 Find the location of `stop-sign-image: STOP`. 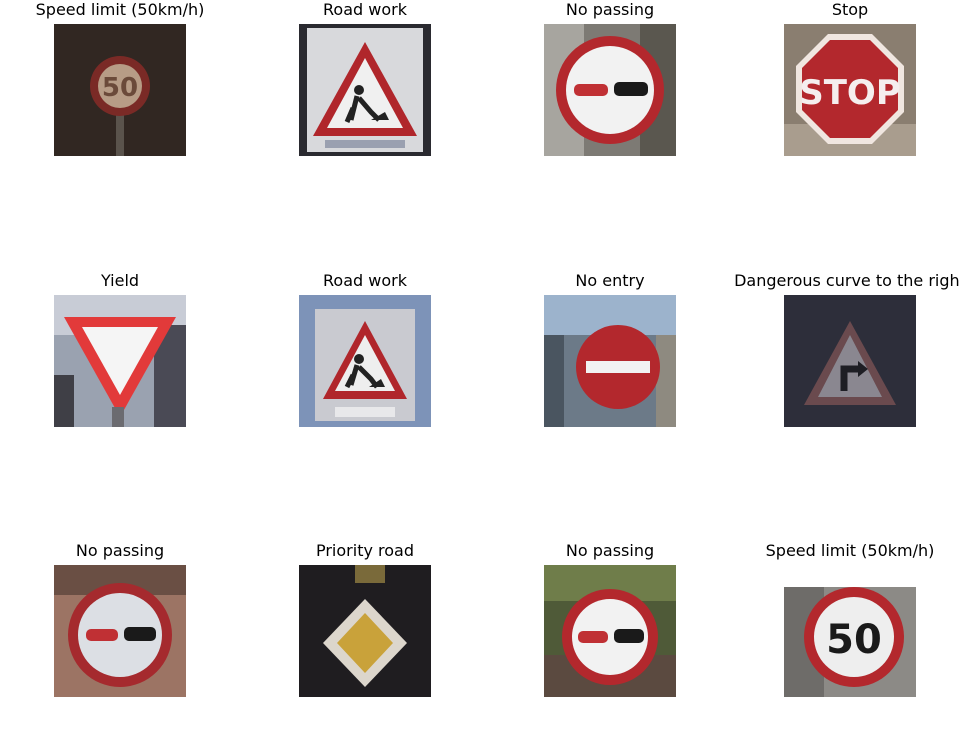

stop-sign-image: STOP is located at coordinates (850, 90).